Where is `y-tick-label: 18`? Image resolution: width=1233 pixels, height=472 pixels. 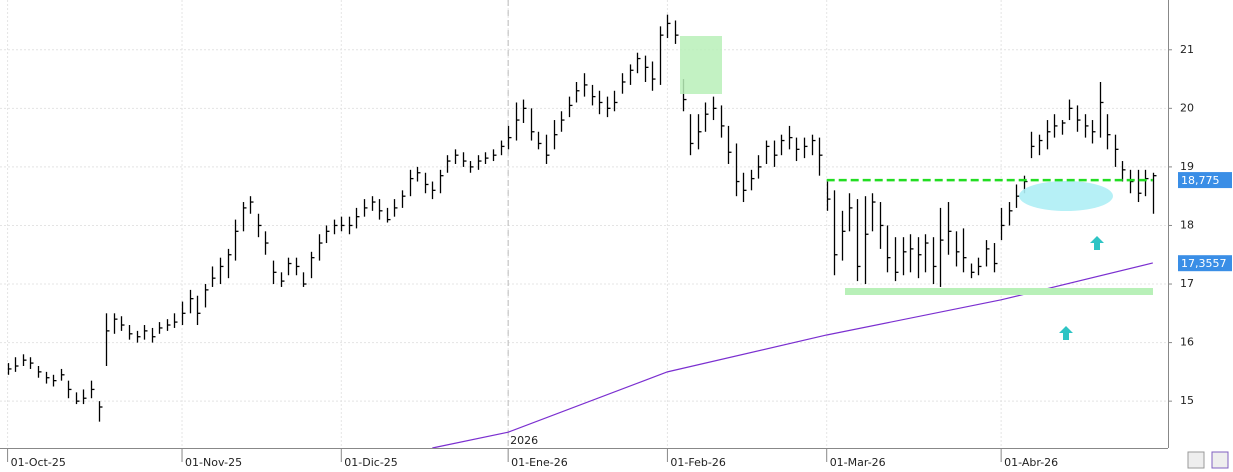
y-tick-label: 18 is located at coordinates (1187, 224).